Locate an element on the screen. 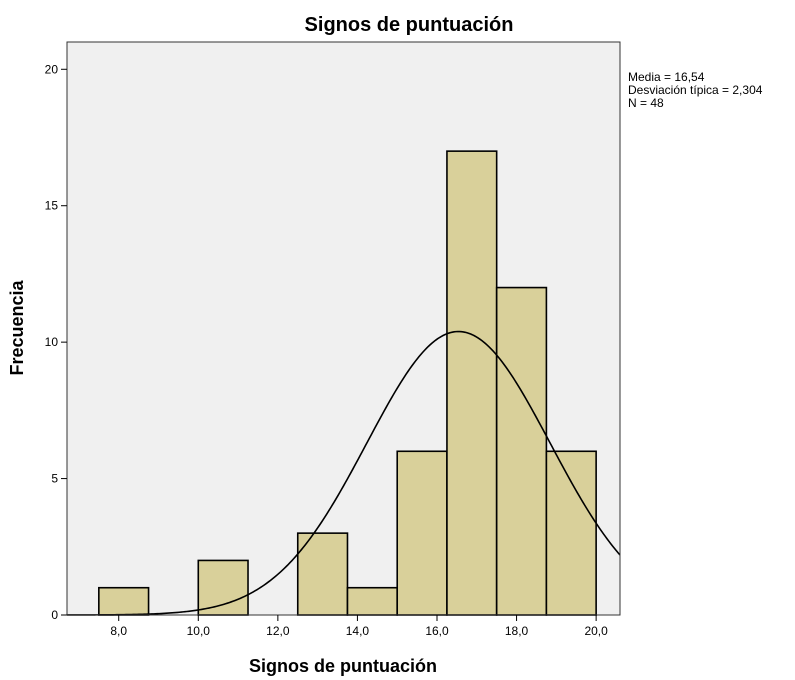  y-axis: 0 5 10 15 20 is located at coordinates (56, 342).